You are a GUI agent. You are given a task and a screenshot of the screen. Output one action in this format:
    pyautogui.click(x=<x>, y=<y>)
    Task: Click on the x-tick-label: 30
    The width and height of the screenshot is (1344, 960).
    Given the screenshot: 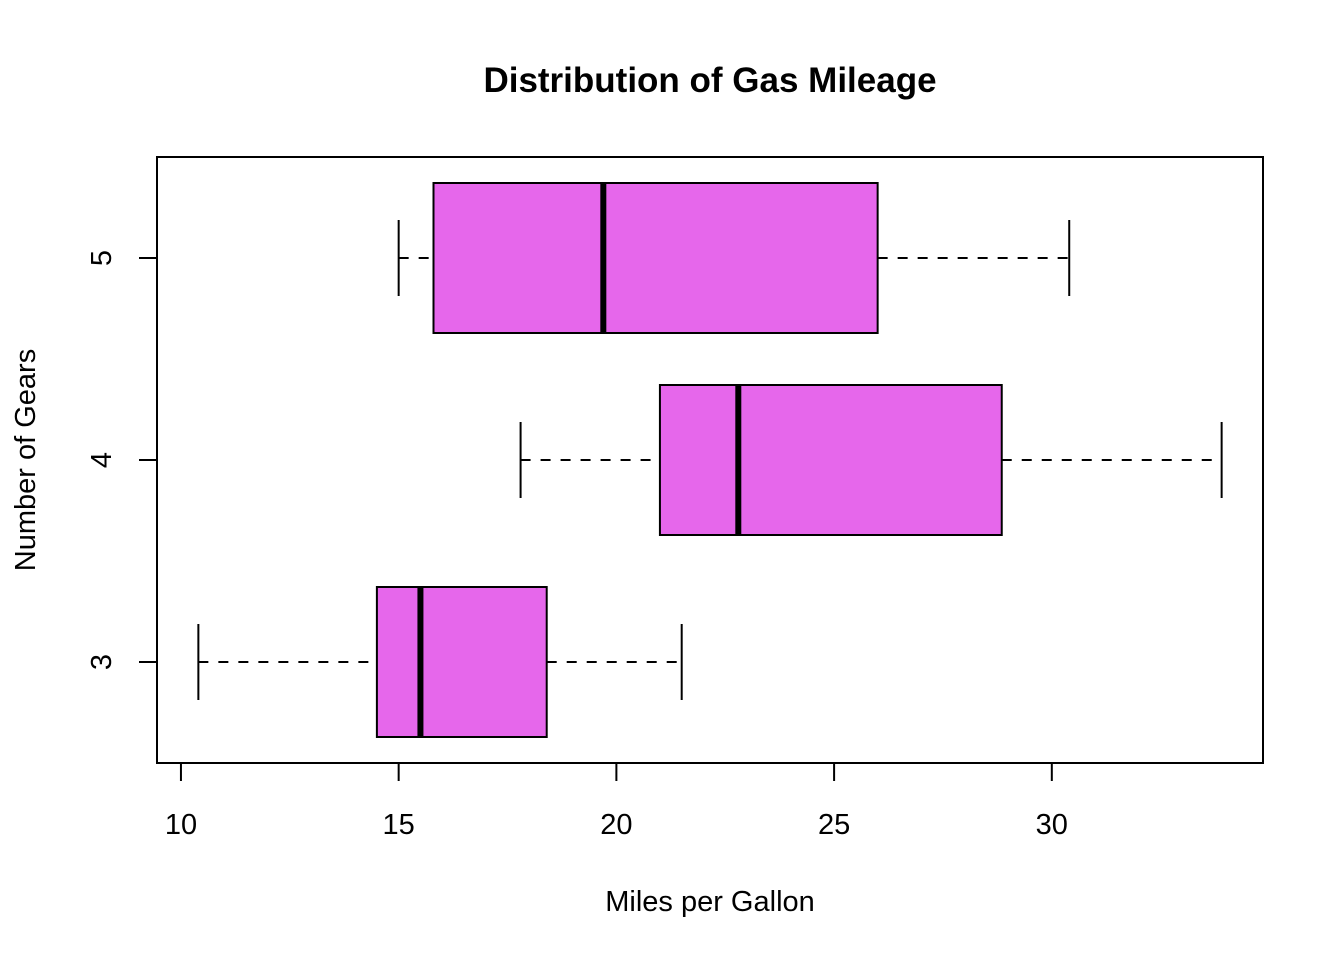 What is the action you would take?
    pyautogui.click(x=1052, y=825)
    